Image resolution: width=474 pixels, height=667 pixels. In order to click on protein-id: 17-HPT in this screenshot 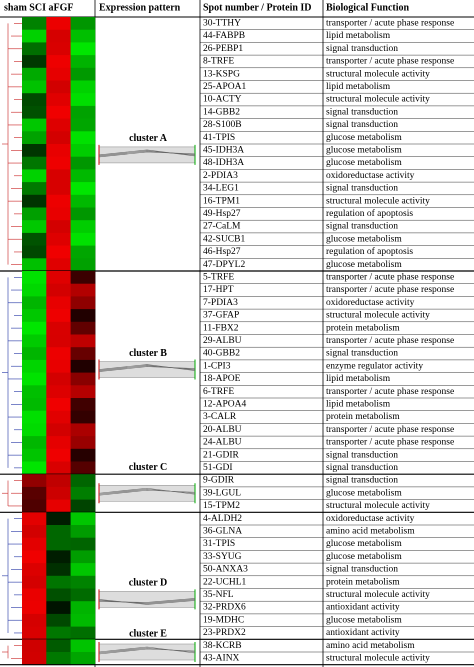, I will do `click(218, 290)`.